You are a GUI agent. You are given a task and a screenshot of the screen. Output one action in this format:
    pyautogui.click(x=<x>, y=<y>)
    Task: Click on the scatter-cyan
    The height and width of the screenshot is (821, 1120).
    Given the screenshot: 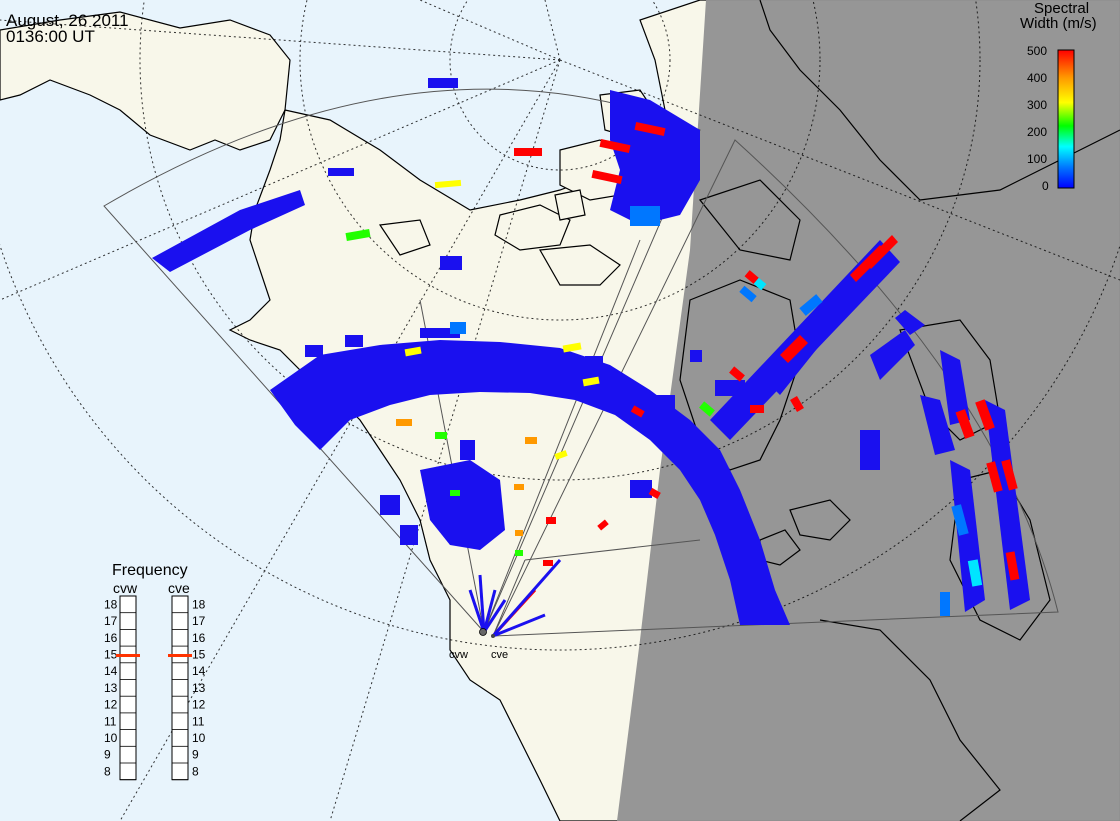 What is the action you would take?
    pyautogui.click(x=868, y=432)
    